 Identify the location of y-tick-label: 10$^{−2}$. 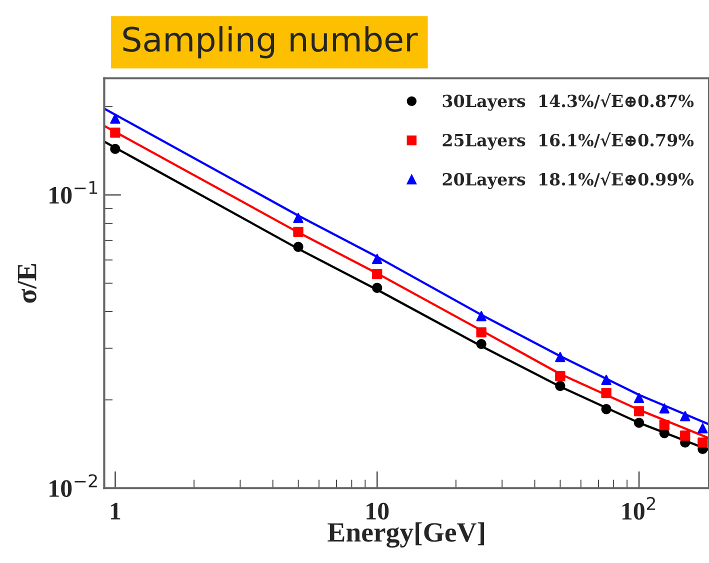
(73, 486).